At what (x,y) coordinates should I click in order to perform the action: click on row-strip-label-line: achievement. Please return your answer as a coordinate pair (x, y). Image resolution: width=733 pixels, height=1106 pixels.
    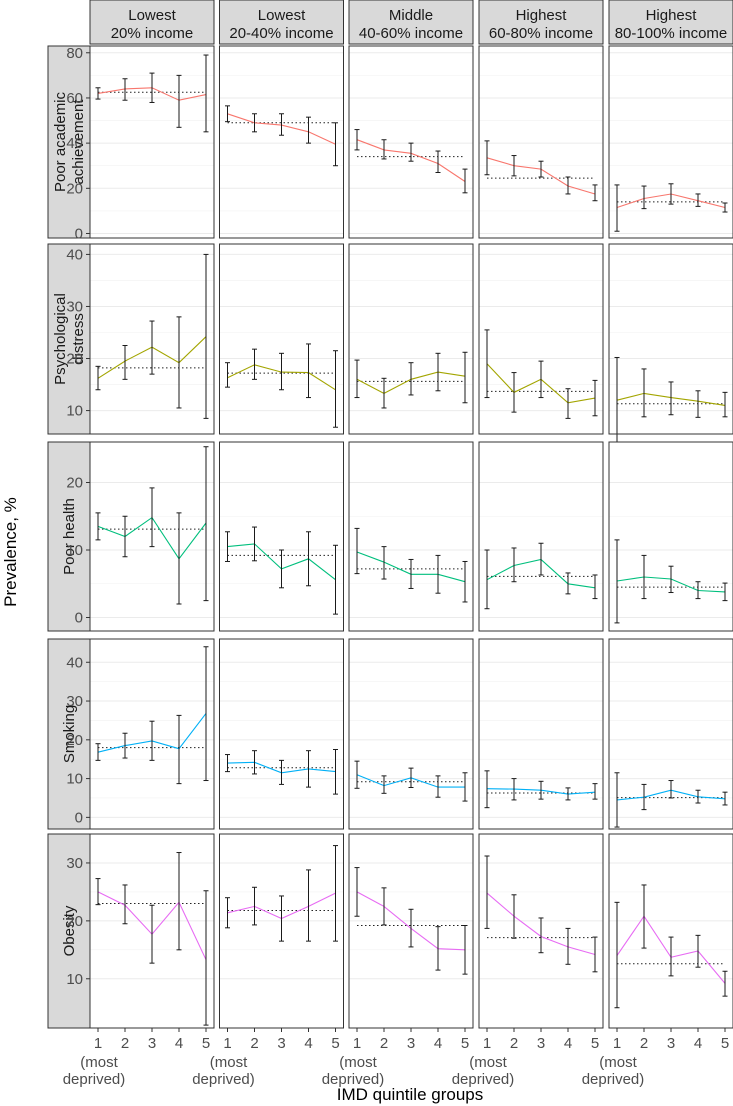
    Looking at the image, I should click on (78, 142).